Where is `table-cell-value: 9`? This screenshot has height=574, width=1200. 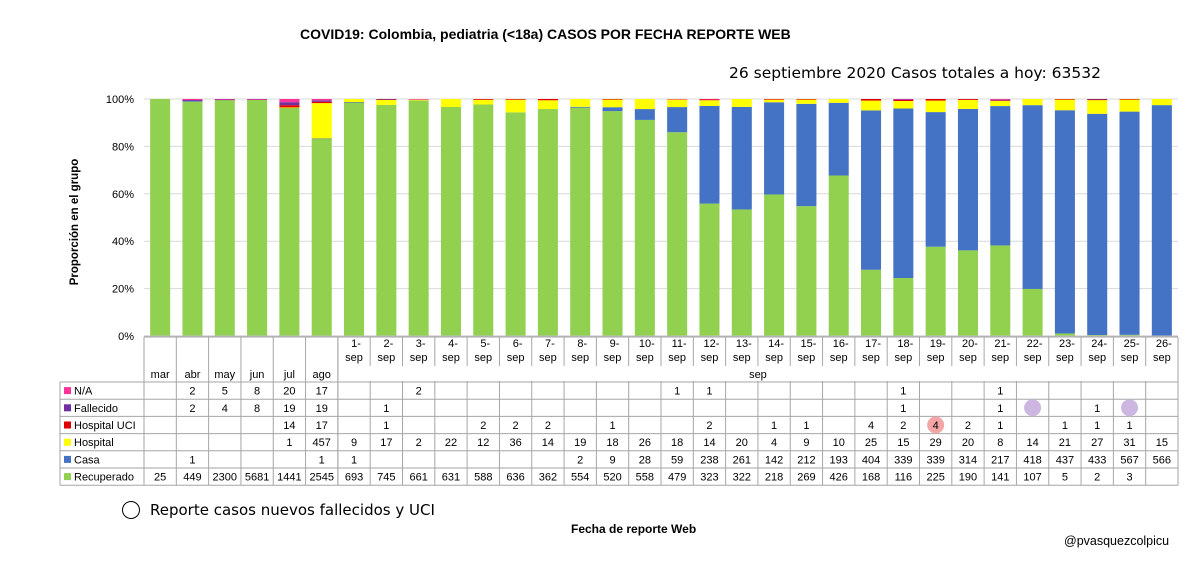 table-cell-value: 9 is located at coordinates (354, 443).